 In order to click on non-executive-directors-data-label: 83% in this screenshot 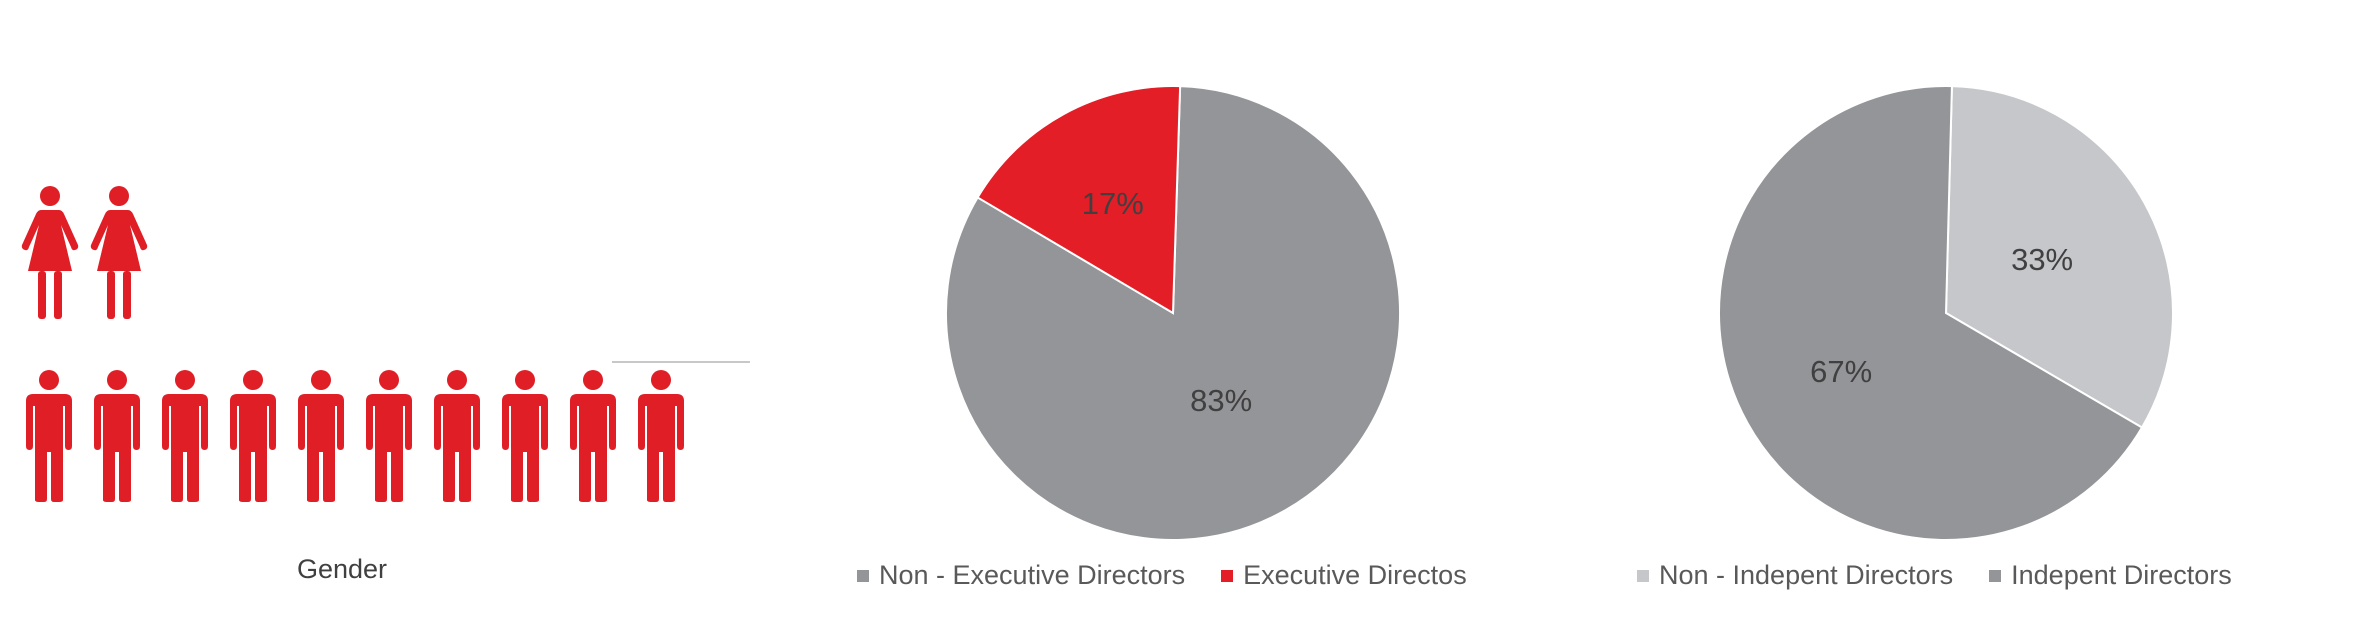, I will do `click(1221, 400)`.